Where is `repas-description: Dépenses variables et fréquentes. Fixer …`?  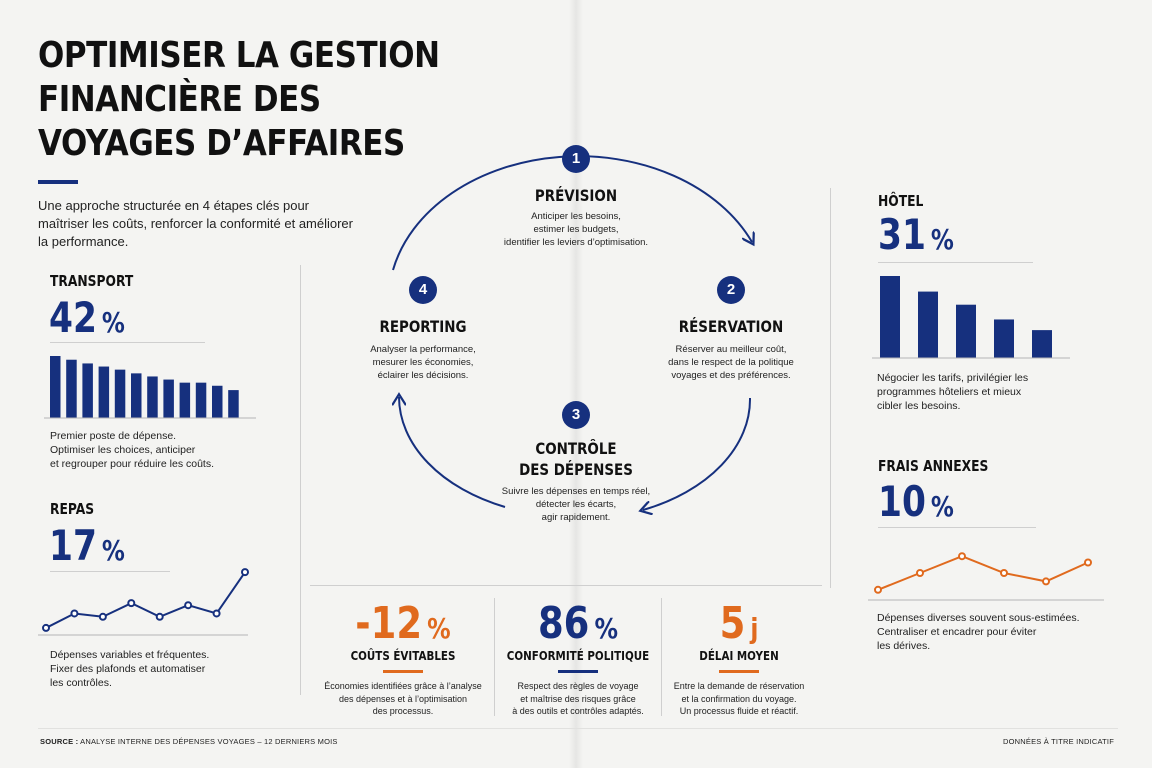 repas-description: Dépenses variables et fréquentes. Fixer … is located at coordinates (165, 669).